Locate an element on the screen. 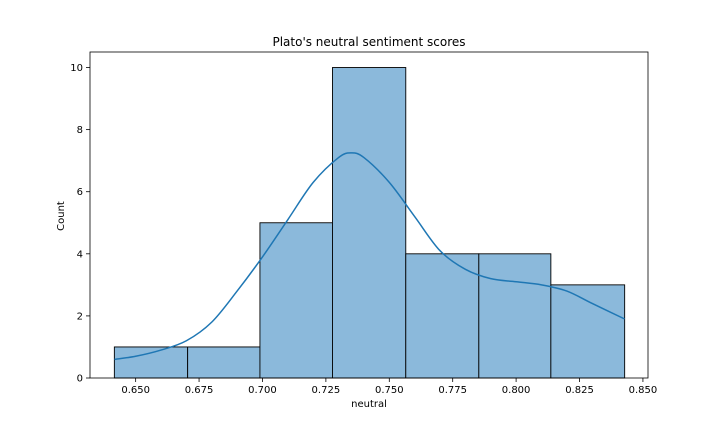 This screenshot has height=432, width=720. y-tick-label: 2 is located at coordinates (80, 316).